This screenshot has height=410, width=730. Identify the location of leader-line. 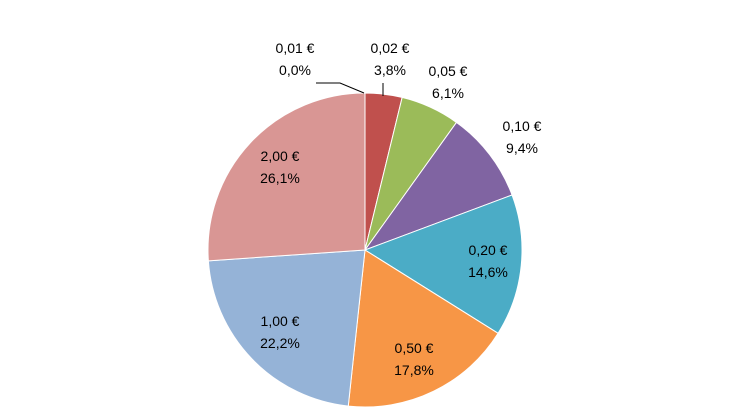
(340, 88).